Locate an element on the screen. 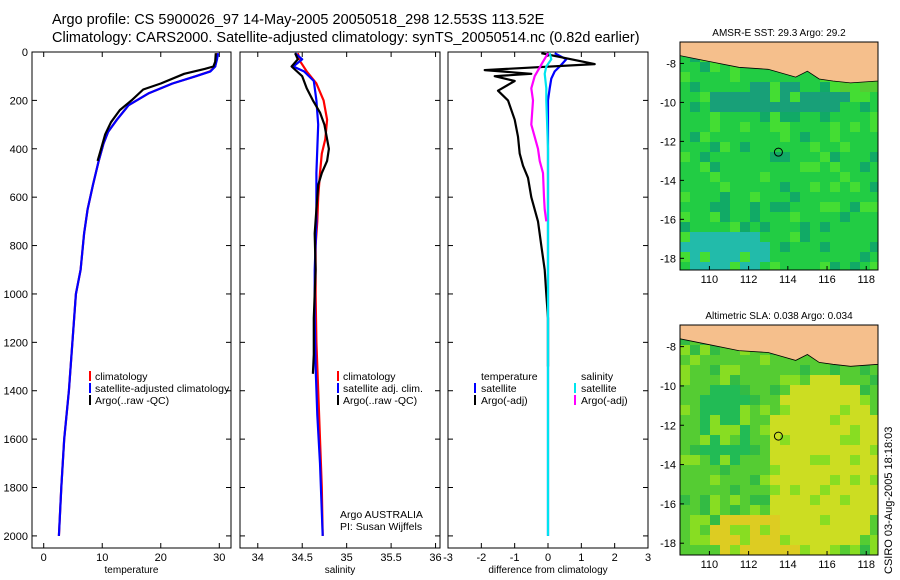 This screenshot has width=900, height=580. temp-legend-label: Argo(..raw -QC) is located at coordinates (132, 401).